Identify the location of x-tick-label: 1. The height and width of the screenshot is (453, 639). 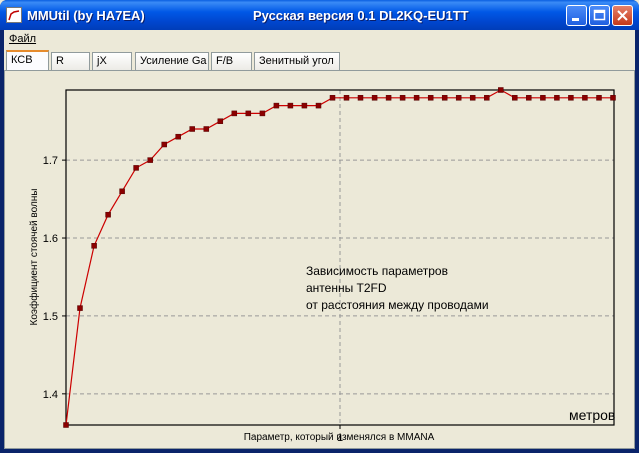
(340, 438).